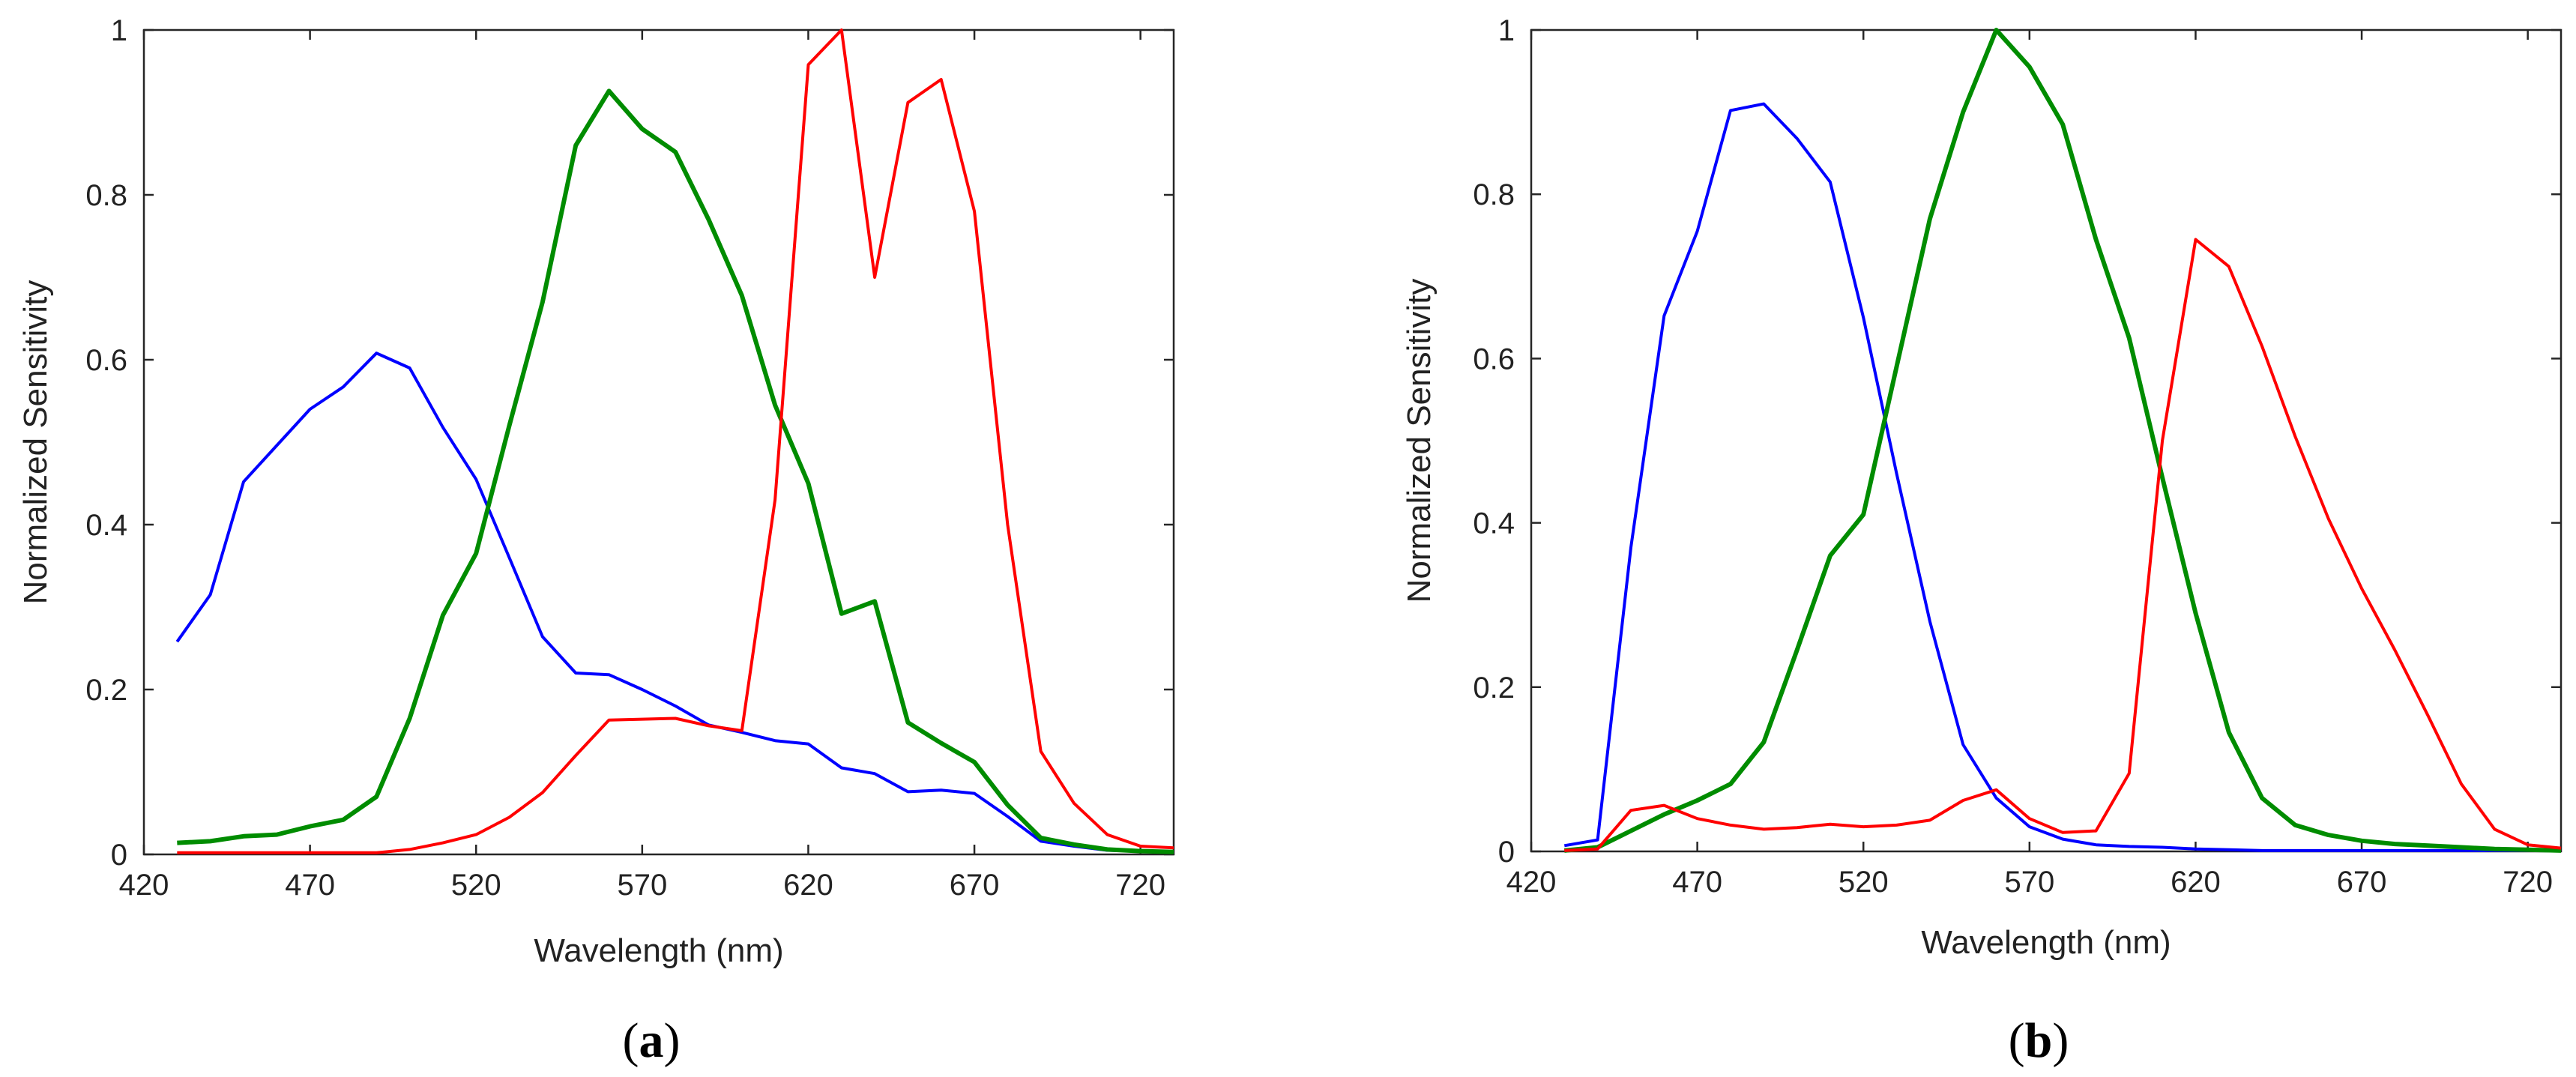 This screenshot has width=2576, height=1077. I want to click on panel-label: (b), so click(2039, 1040).